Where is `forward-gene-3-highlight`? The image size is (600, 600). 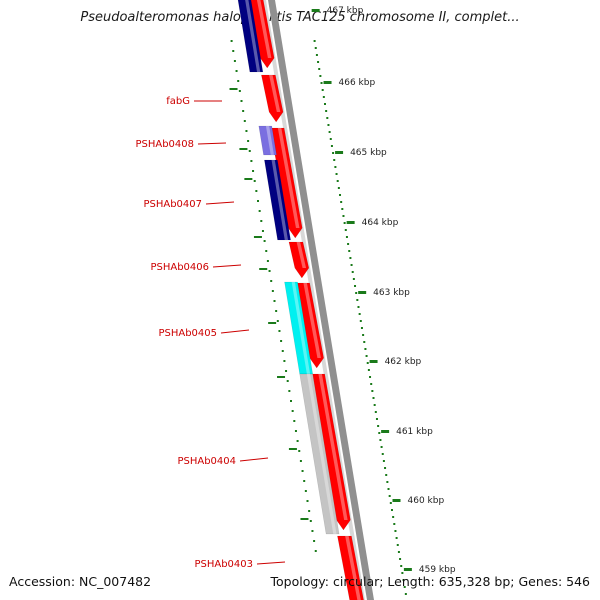
forward-gene-3-highlight is located at coordinates (288, 178).